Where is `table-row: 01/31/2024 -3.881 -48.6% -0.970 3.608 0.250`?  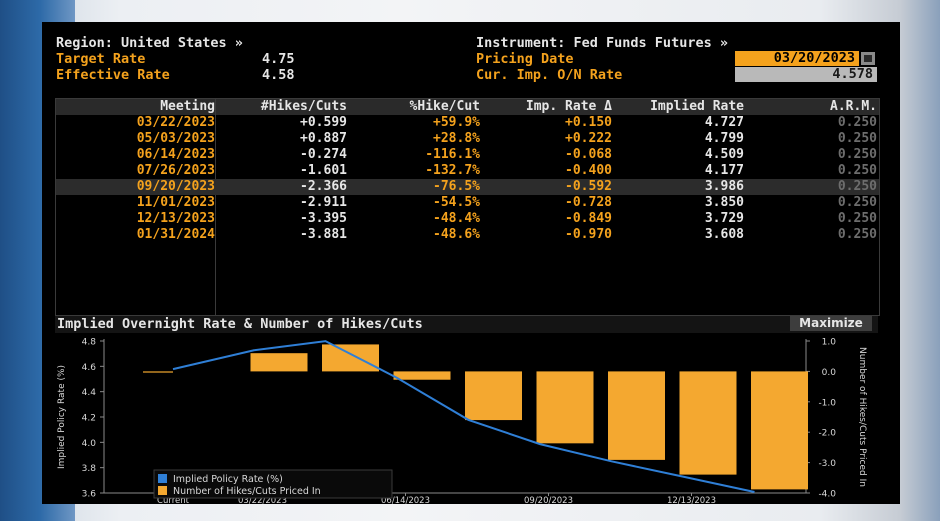
table-row: 01/31/2024 -3.881 -48.6% -0.970 3.608 0.250 is located at coordinates (467, 235).